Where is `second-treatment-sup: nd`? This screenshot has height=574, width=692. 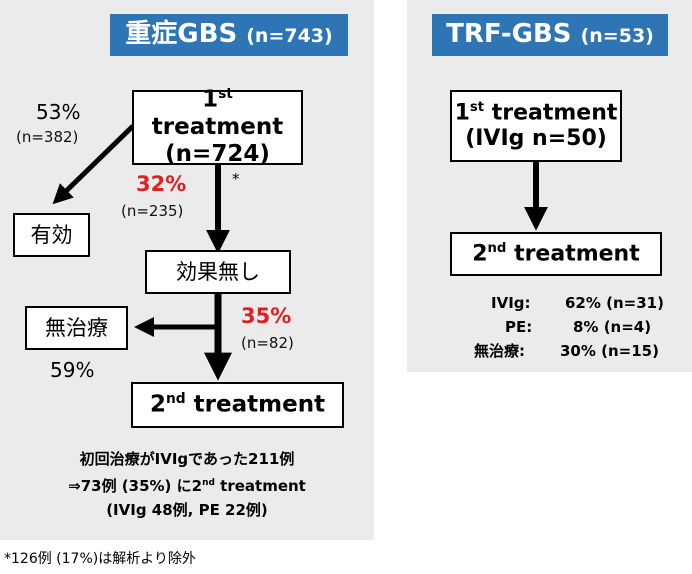
second-treatment-sup: nd is located at coordinates (175, 399).